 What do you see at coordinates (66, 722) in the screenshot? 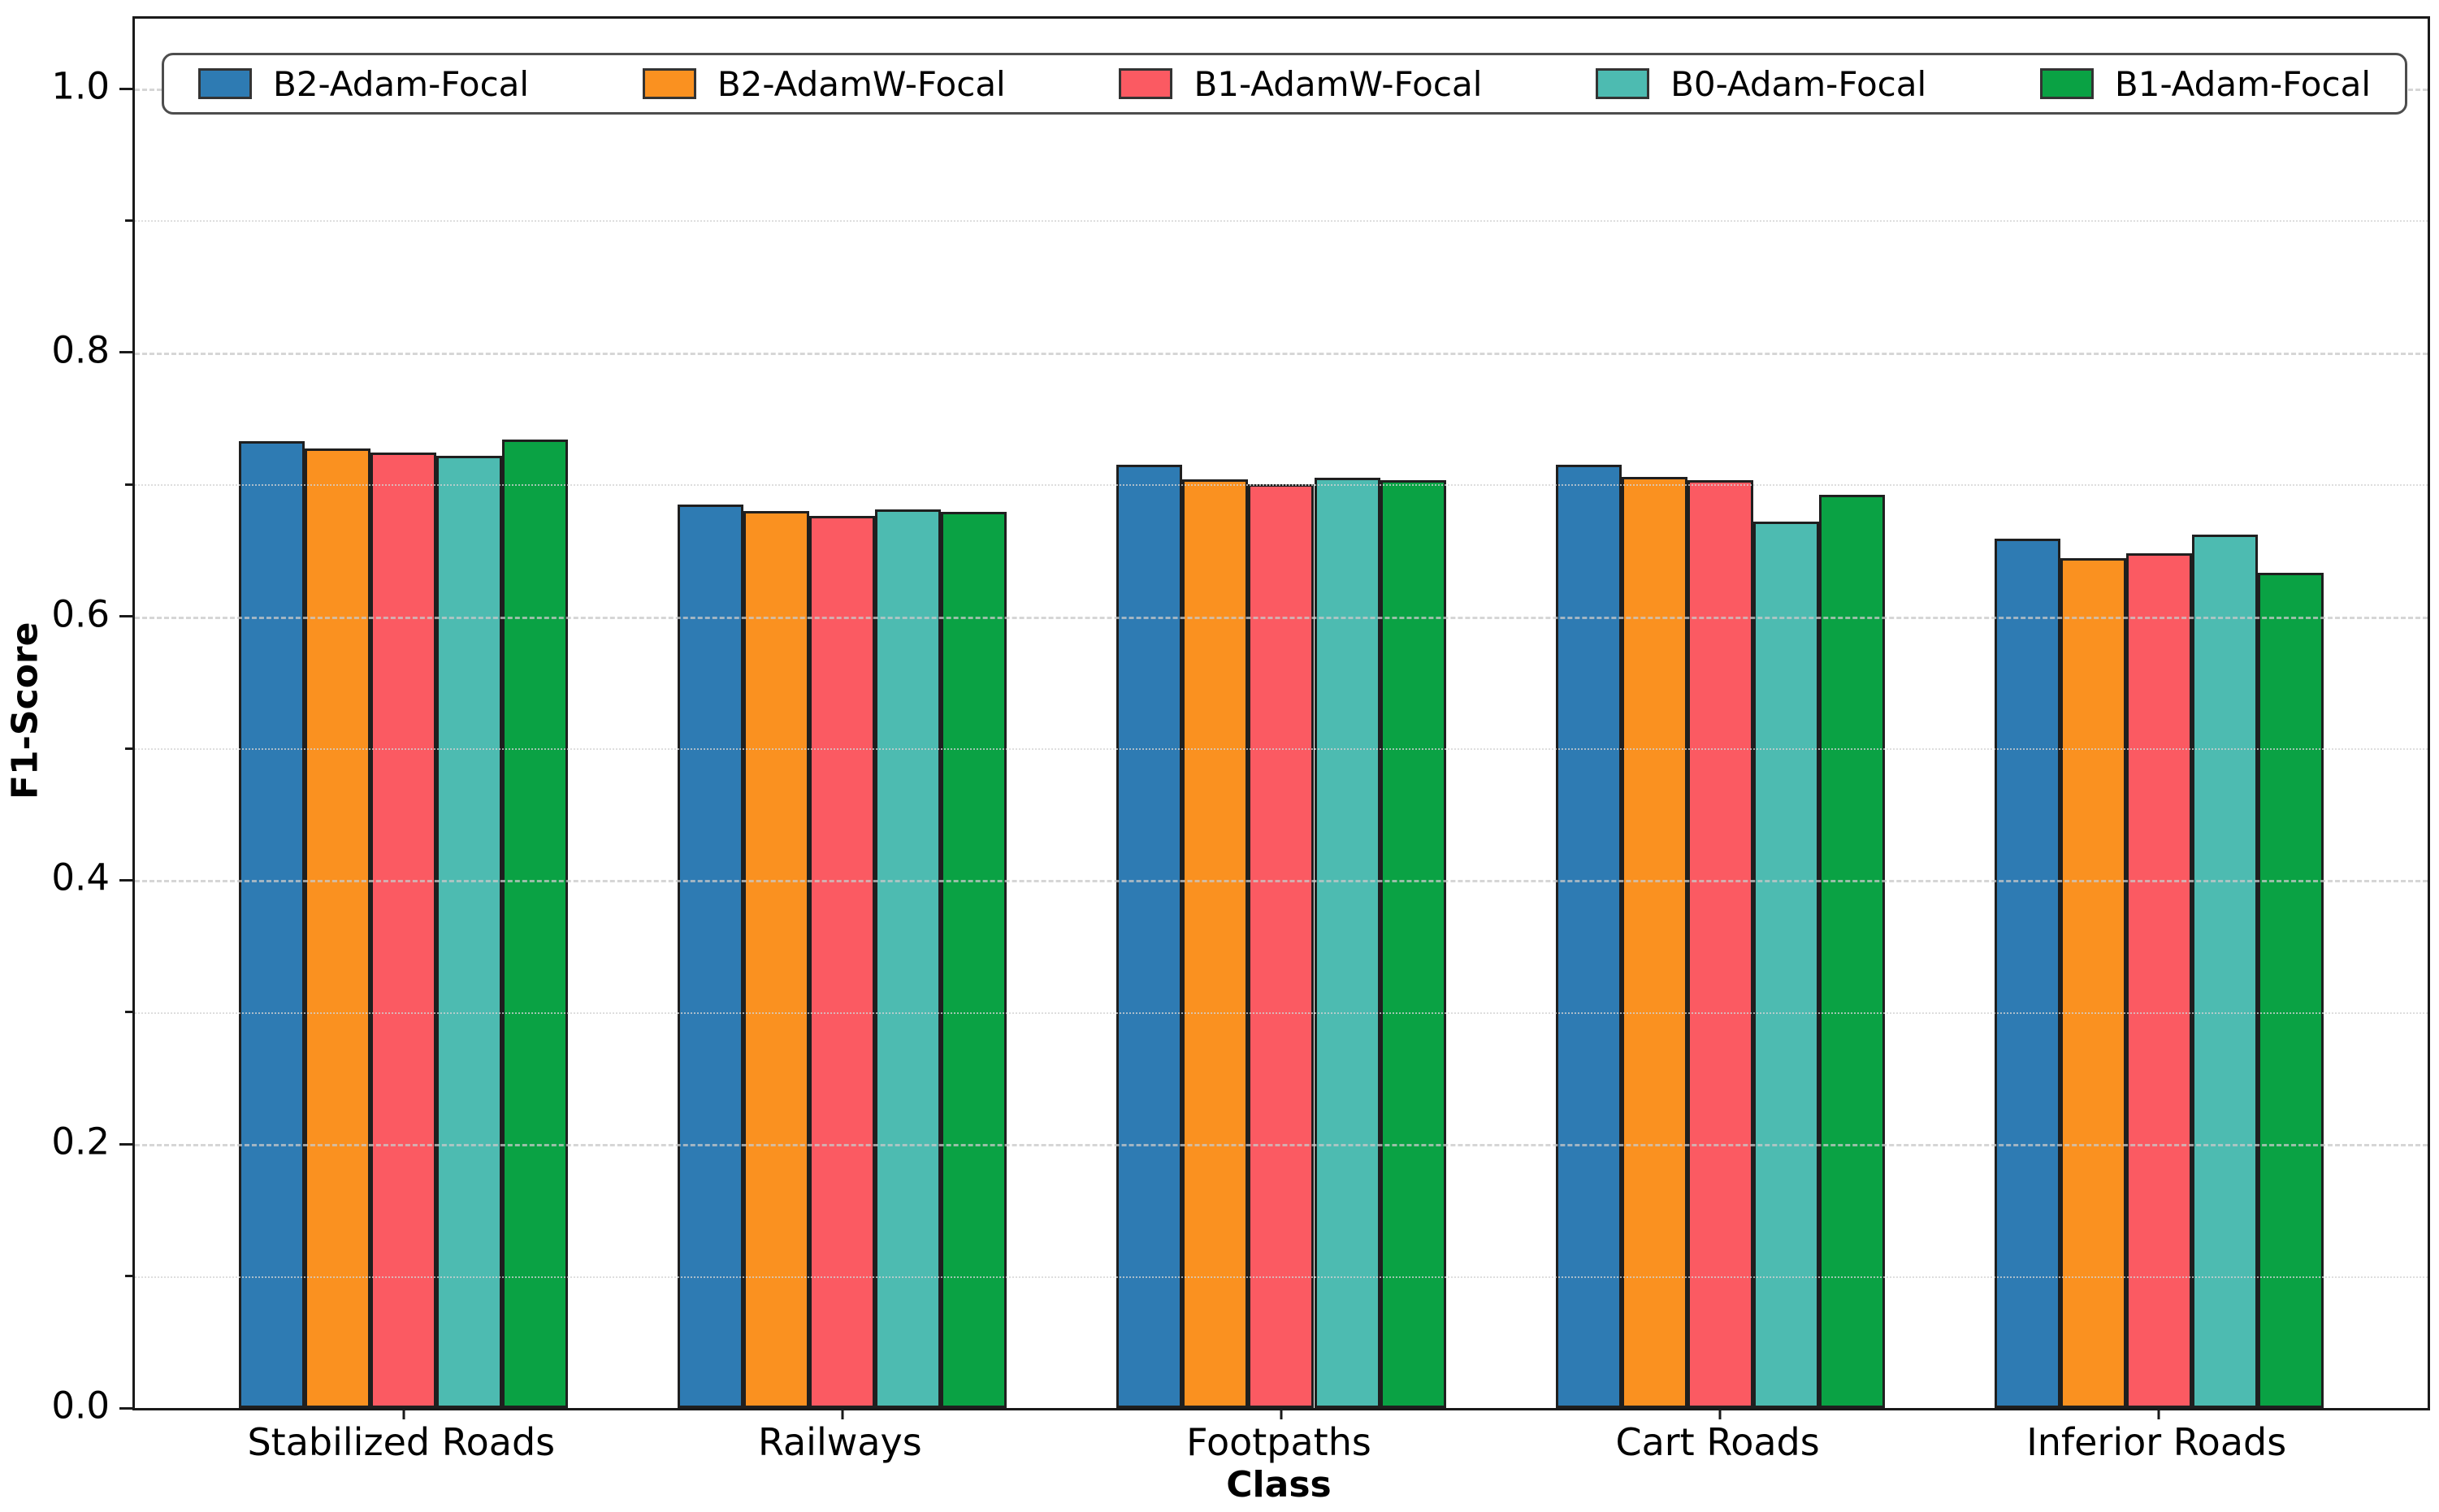
I see `y-axis: 0.0 0.2 0.4 0.6 0.8 1.0` at bounding box center [66, 722].